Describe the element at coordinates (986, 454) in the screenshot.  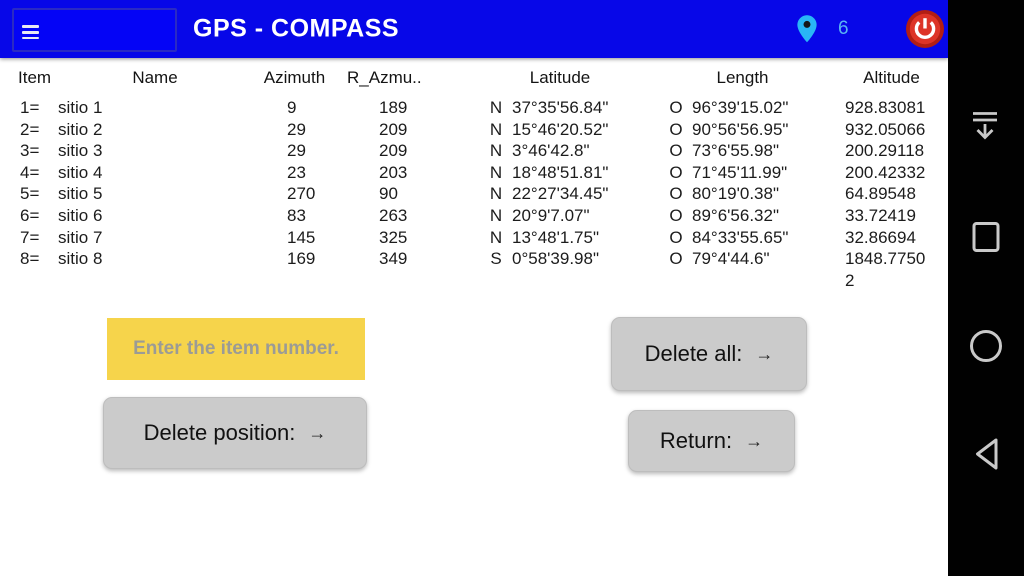
I see `back-icon` at that location.